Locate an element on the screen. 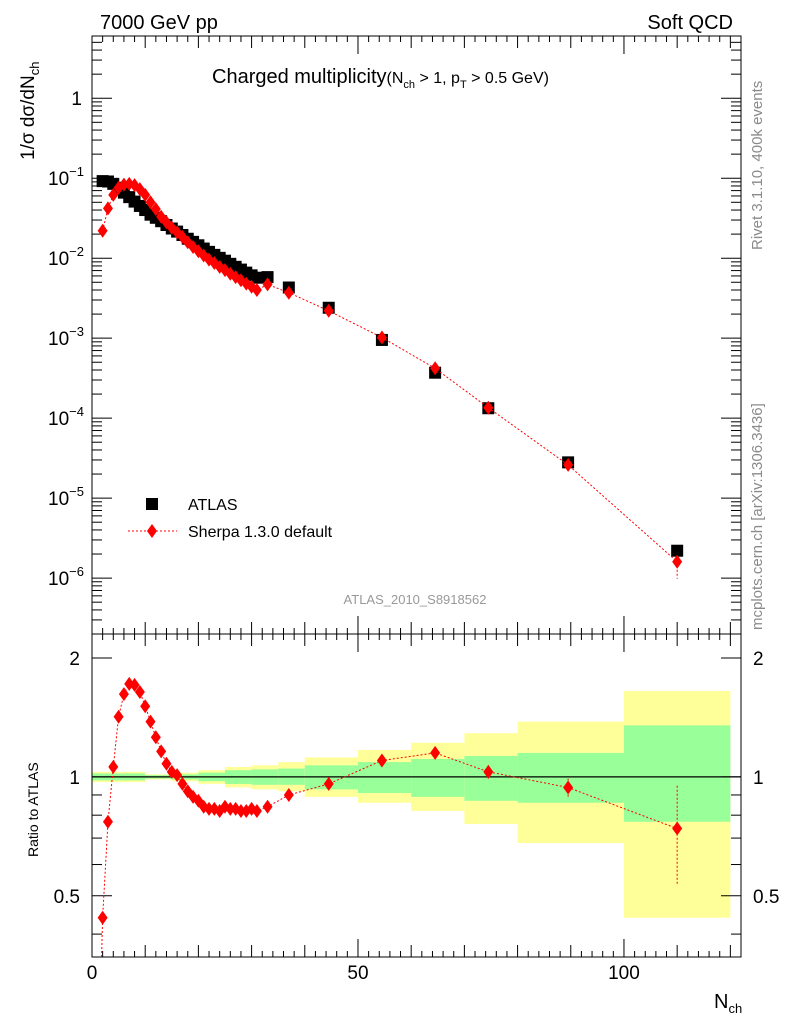  analysis-tag: ATLAS_2010_S8918562 is located at coordinates (415, 599).